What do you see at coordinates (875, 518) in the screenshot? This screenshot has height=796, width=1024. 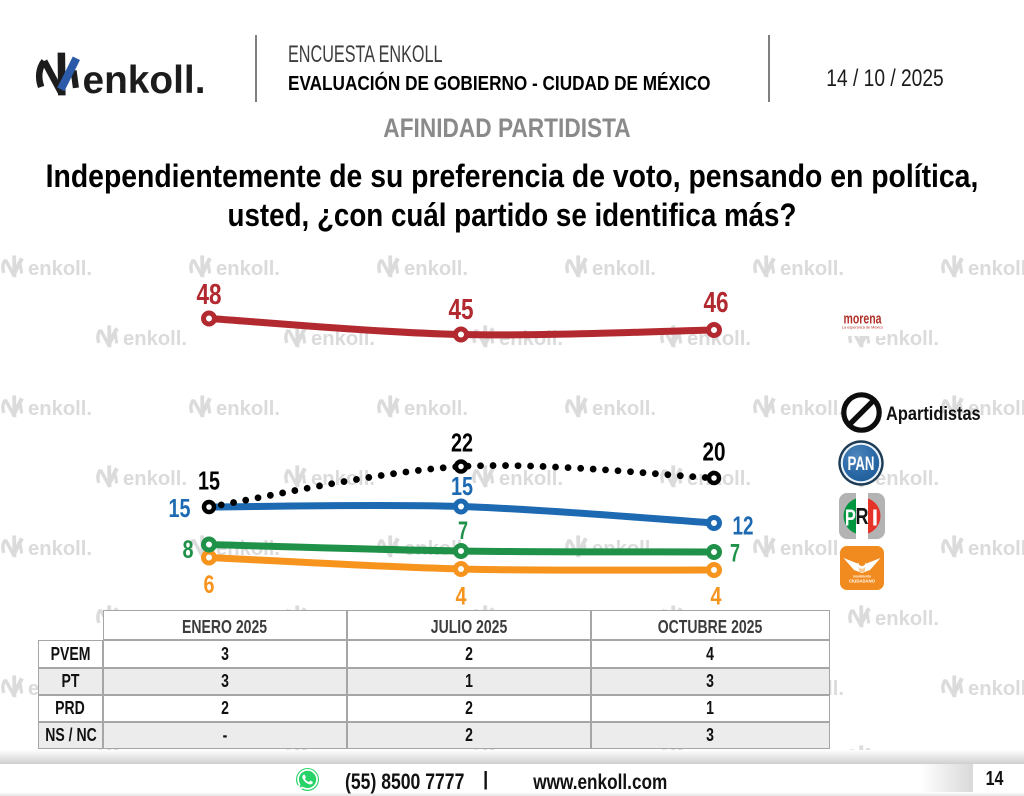 I see `svg-text: I` at bounding box center [875, 518].